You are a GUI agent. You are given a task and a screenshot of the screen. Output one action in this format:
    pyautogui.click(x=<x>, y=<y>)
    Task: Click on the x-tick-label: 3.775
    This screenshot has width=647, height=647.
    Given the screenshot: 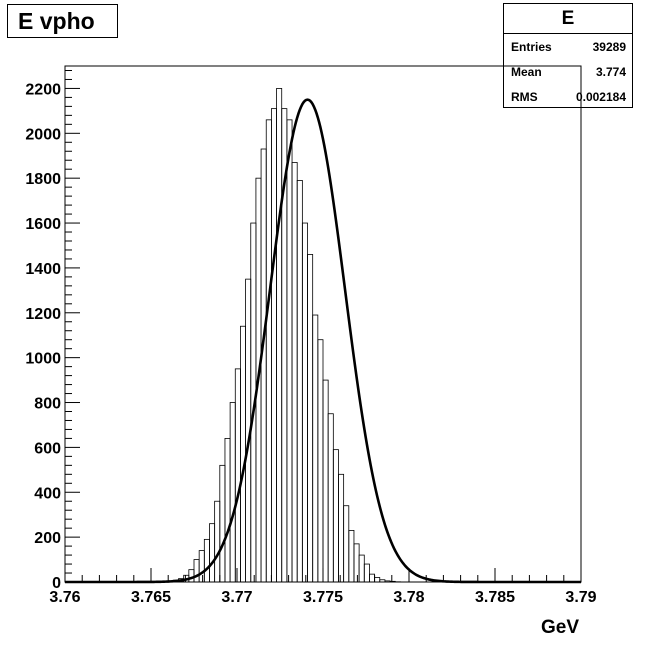 What is the action you would take?
    pyautogui.click(x=323, y=597)
    